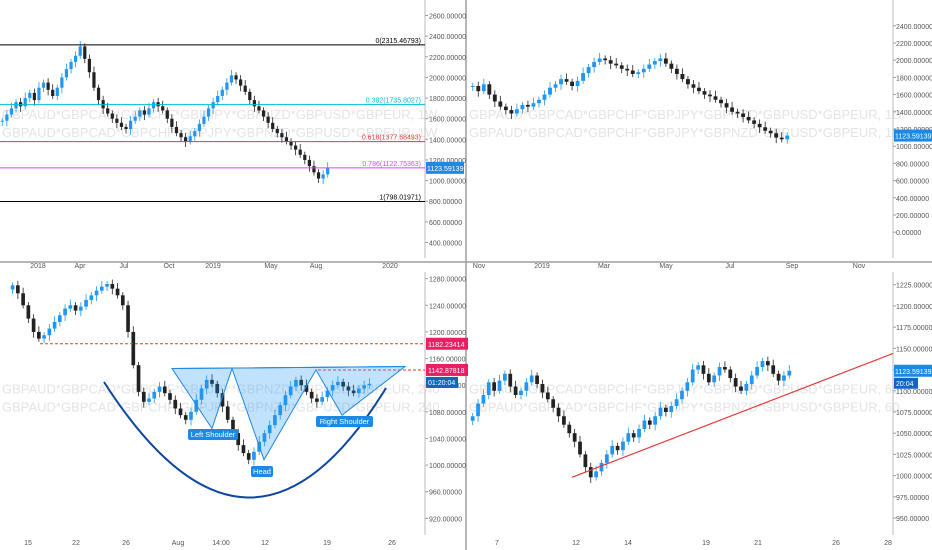  I want to click on fib-level-label: 1(798.01971), so click(400, 197).